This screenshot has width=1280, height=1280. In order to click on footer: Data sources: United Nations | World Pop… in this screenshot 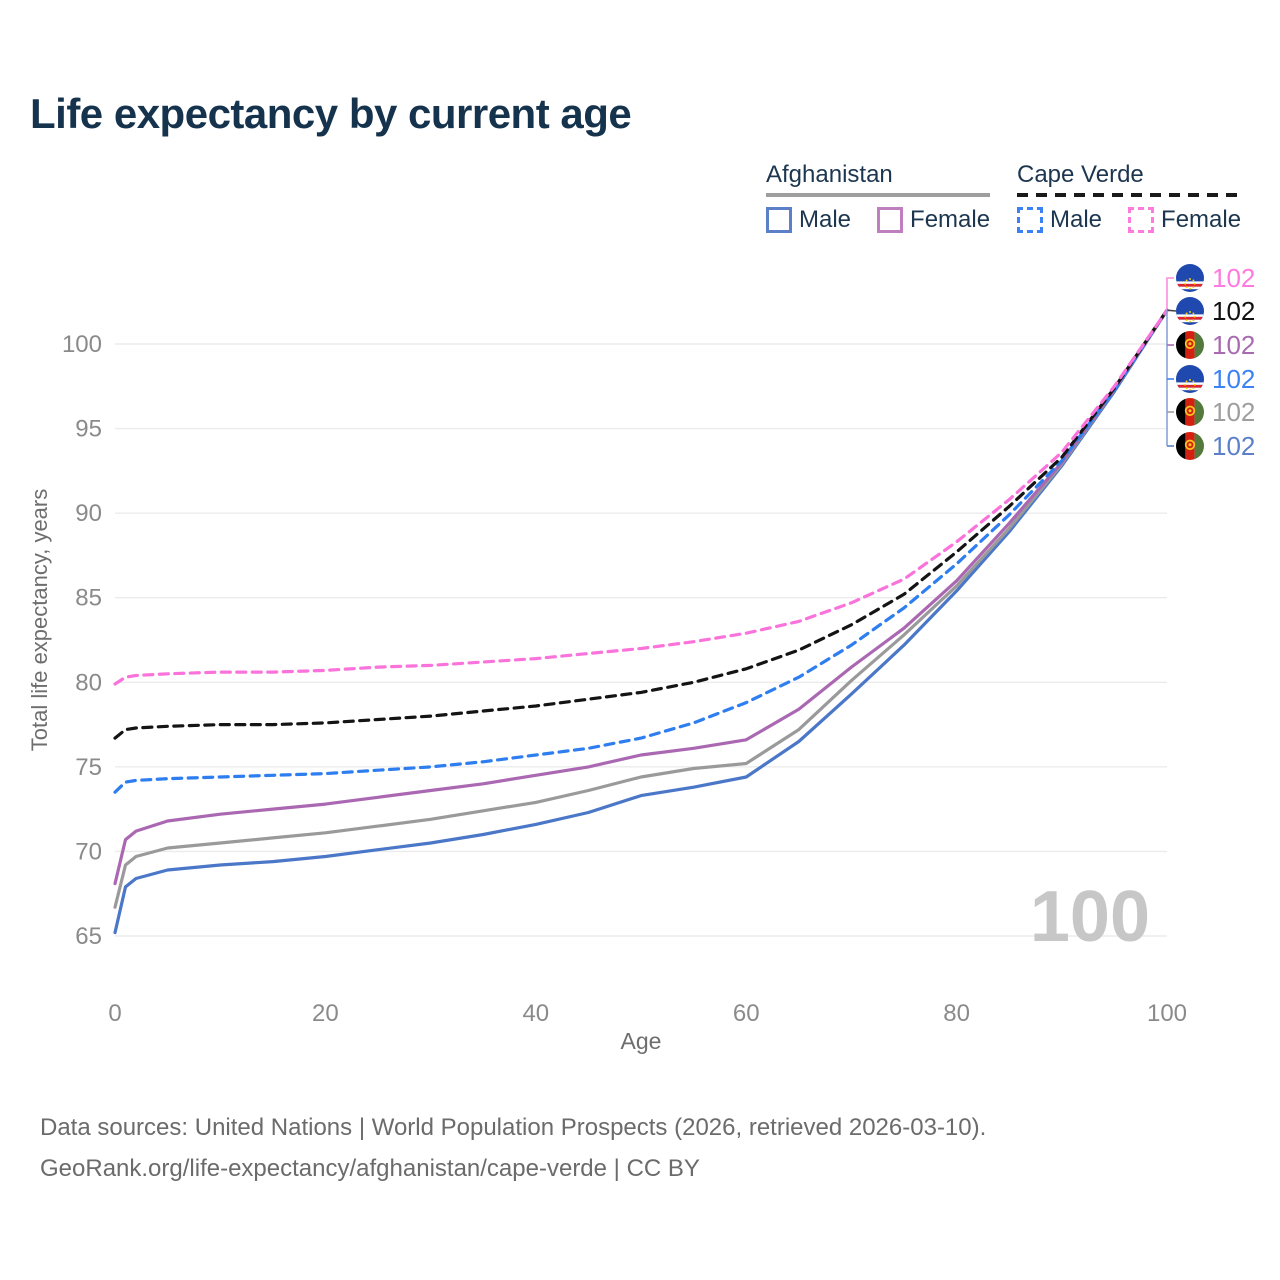, I will do `click(513, 1149)`.